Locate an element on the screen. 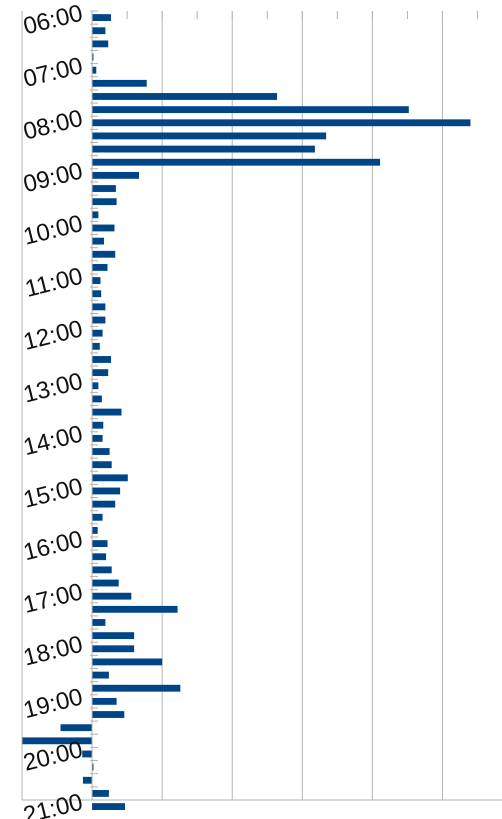  y-tick-label: 21:00 is located at coordinates (53, 804).